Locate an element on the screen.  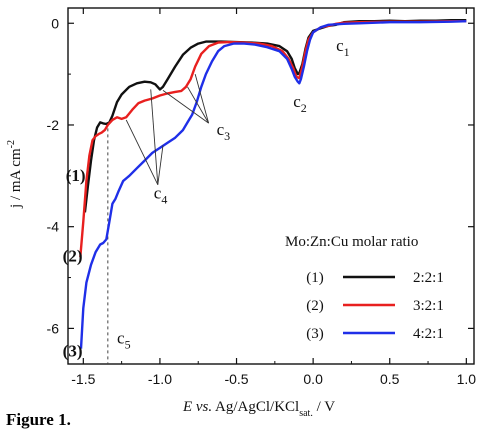
x-tick-label: 1.0 is located at coordinates (467, 379).